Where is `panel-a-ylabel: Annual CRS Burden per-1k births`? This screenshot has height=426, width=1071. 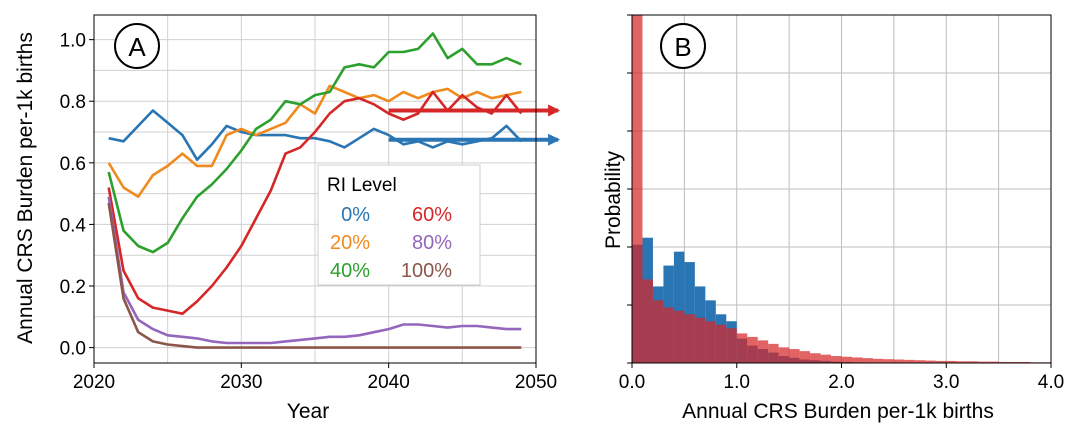
panel-a-ylabel: Annual CRS Burden per-1k births is located at coordinates (25, 188).